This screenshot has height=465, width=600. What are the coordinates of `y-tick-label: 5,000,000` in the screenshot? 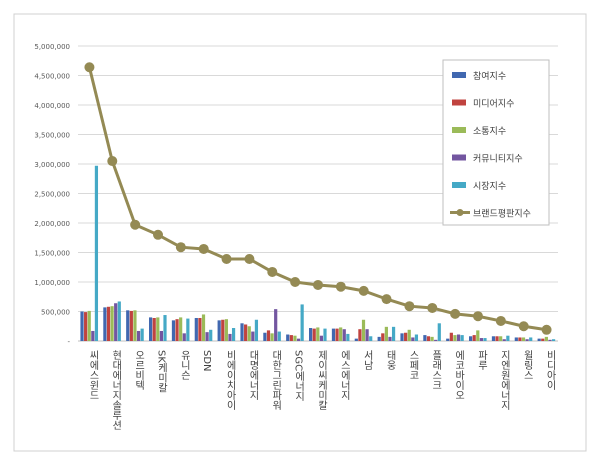 It's located at (52, 47).